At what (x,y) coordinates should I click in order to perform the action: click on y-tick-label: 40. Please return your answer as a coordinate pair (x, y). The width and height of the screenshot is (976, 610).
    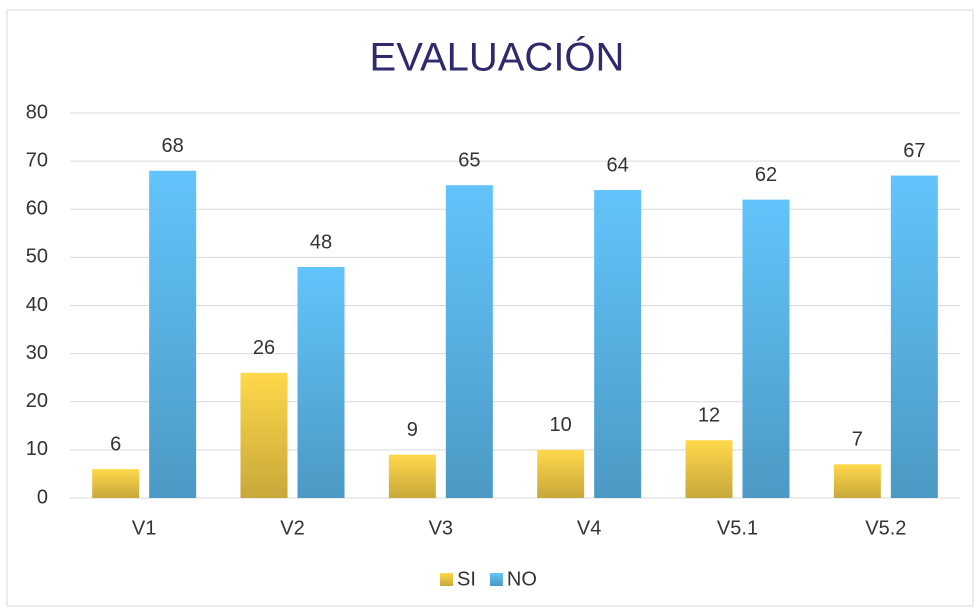
    Looking at the image, I should click on (37, 305).